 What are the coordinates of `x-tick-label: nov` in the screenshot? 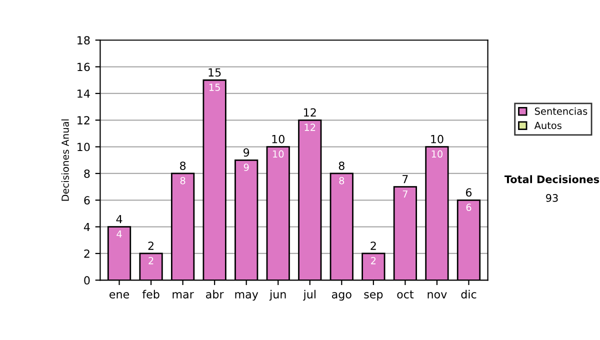 It's located at (437, 295).